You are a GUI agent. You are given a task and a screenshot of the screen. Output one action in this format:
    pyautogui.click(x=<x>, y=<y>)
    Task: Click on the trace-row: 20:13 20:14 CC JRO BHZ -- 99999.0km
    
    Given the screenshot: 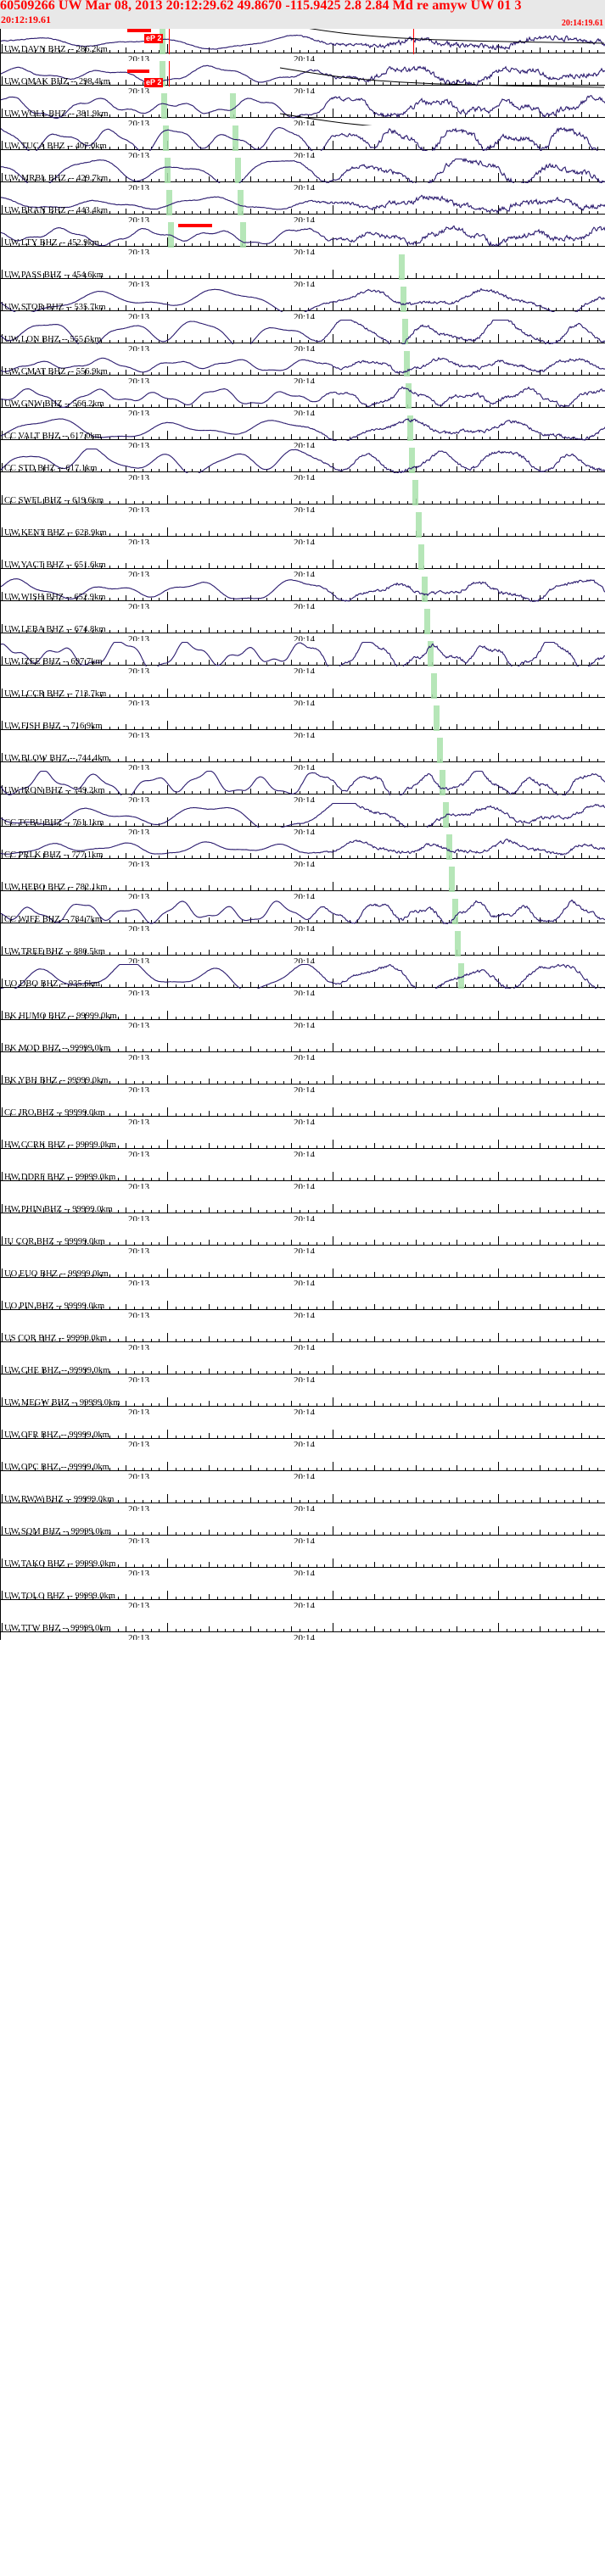 What is the action you would take?
    pyautogui.click(x=302, y=1108)
    